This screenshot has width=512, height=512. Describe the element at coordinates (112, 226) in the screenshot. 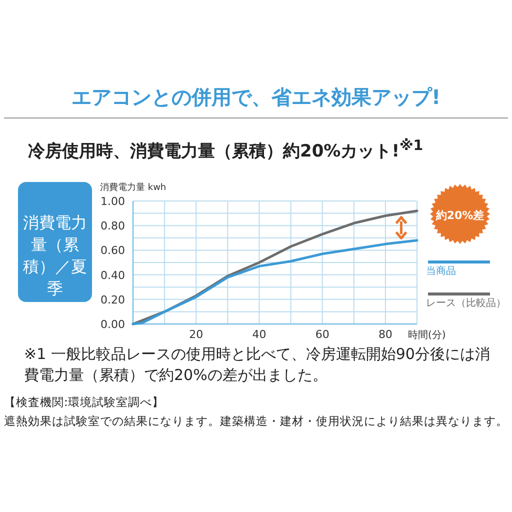

I see `y-tick-label: 0.80` at that location.